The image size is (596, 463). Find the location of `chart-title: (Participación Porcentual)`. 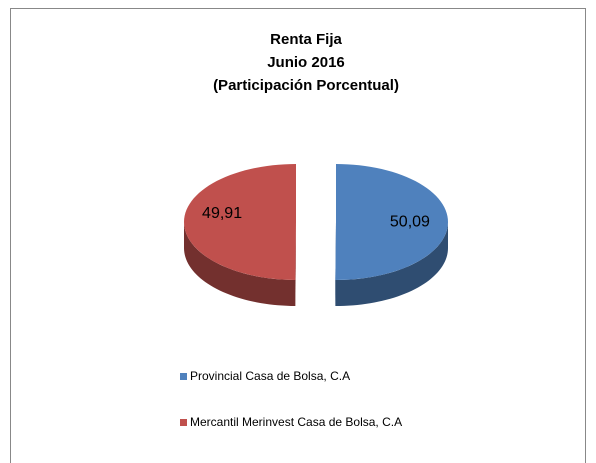

chart-title: (Participación Porcentual) is located at coordinates (306, 85).